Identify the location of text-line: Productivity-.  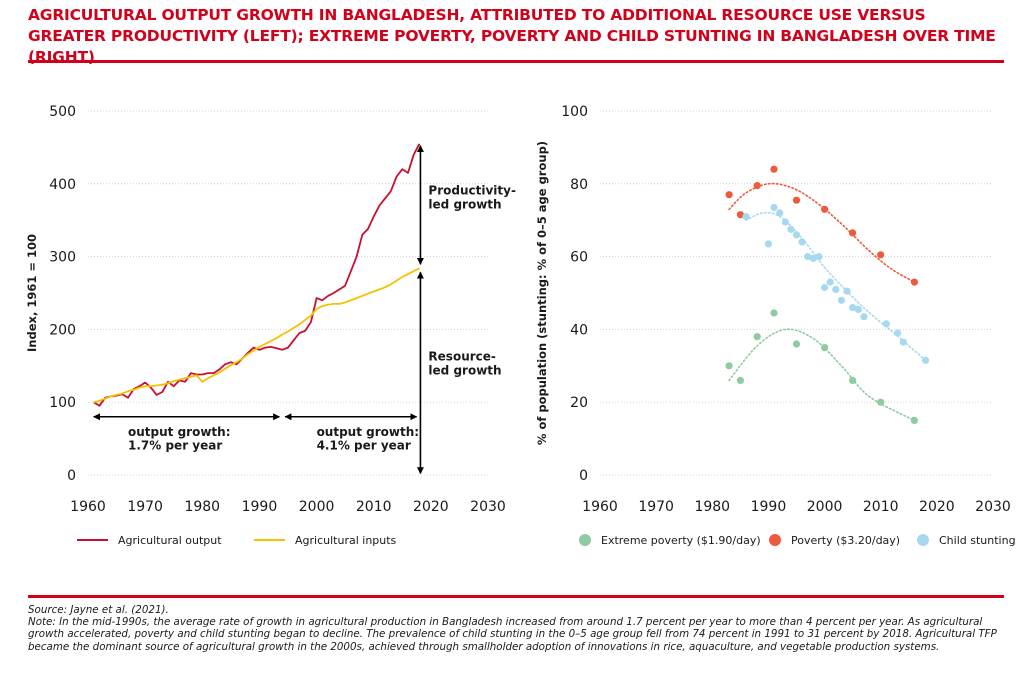
(472, 191).